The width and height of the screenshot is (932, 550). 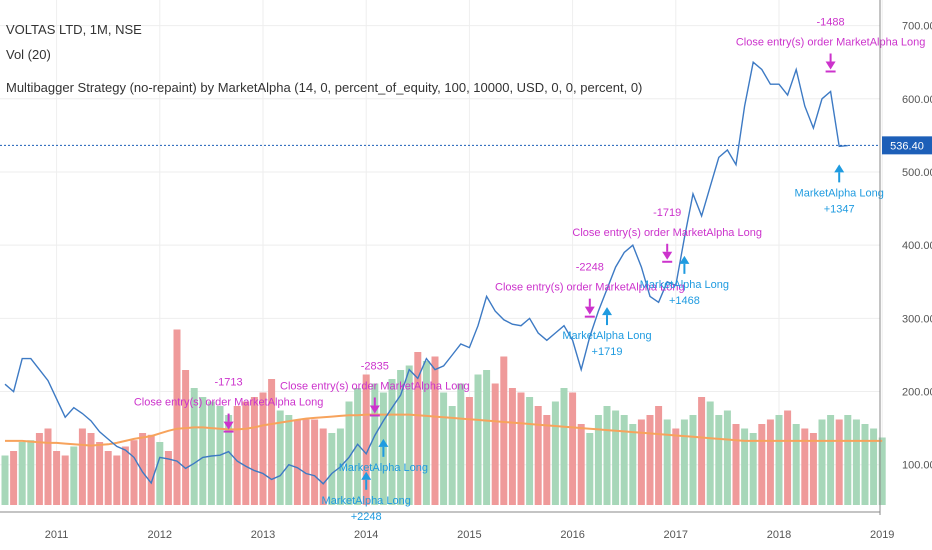 What do you see at coordinates (917, 100) in the screenshot?
I see `y-tick-label: 600.00` at bounding box center [917, 100].